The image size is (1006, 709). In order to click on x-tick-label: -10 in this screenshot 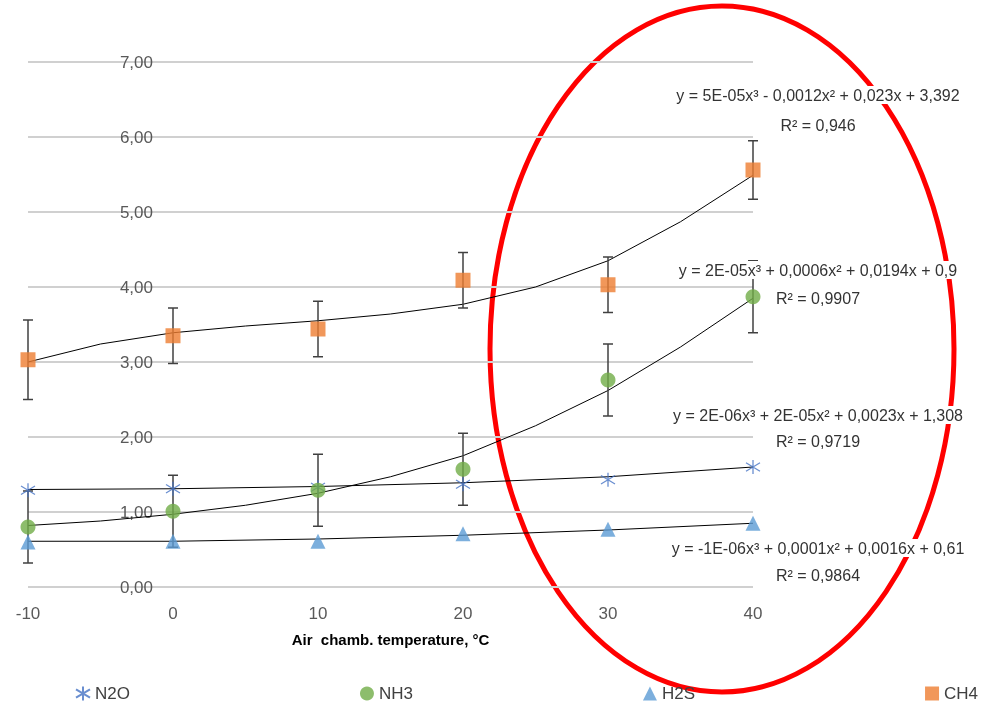, I will do `click(28, 613)`.